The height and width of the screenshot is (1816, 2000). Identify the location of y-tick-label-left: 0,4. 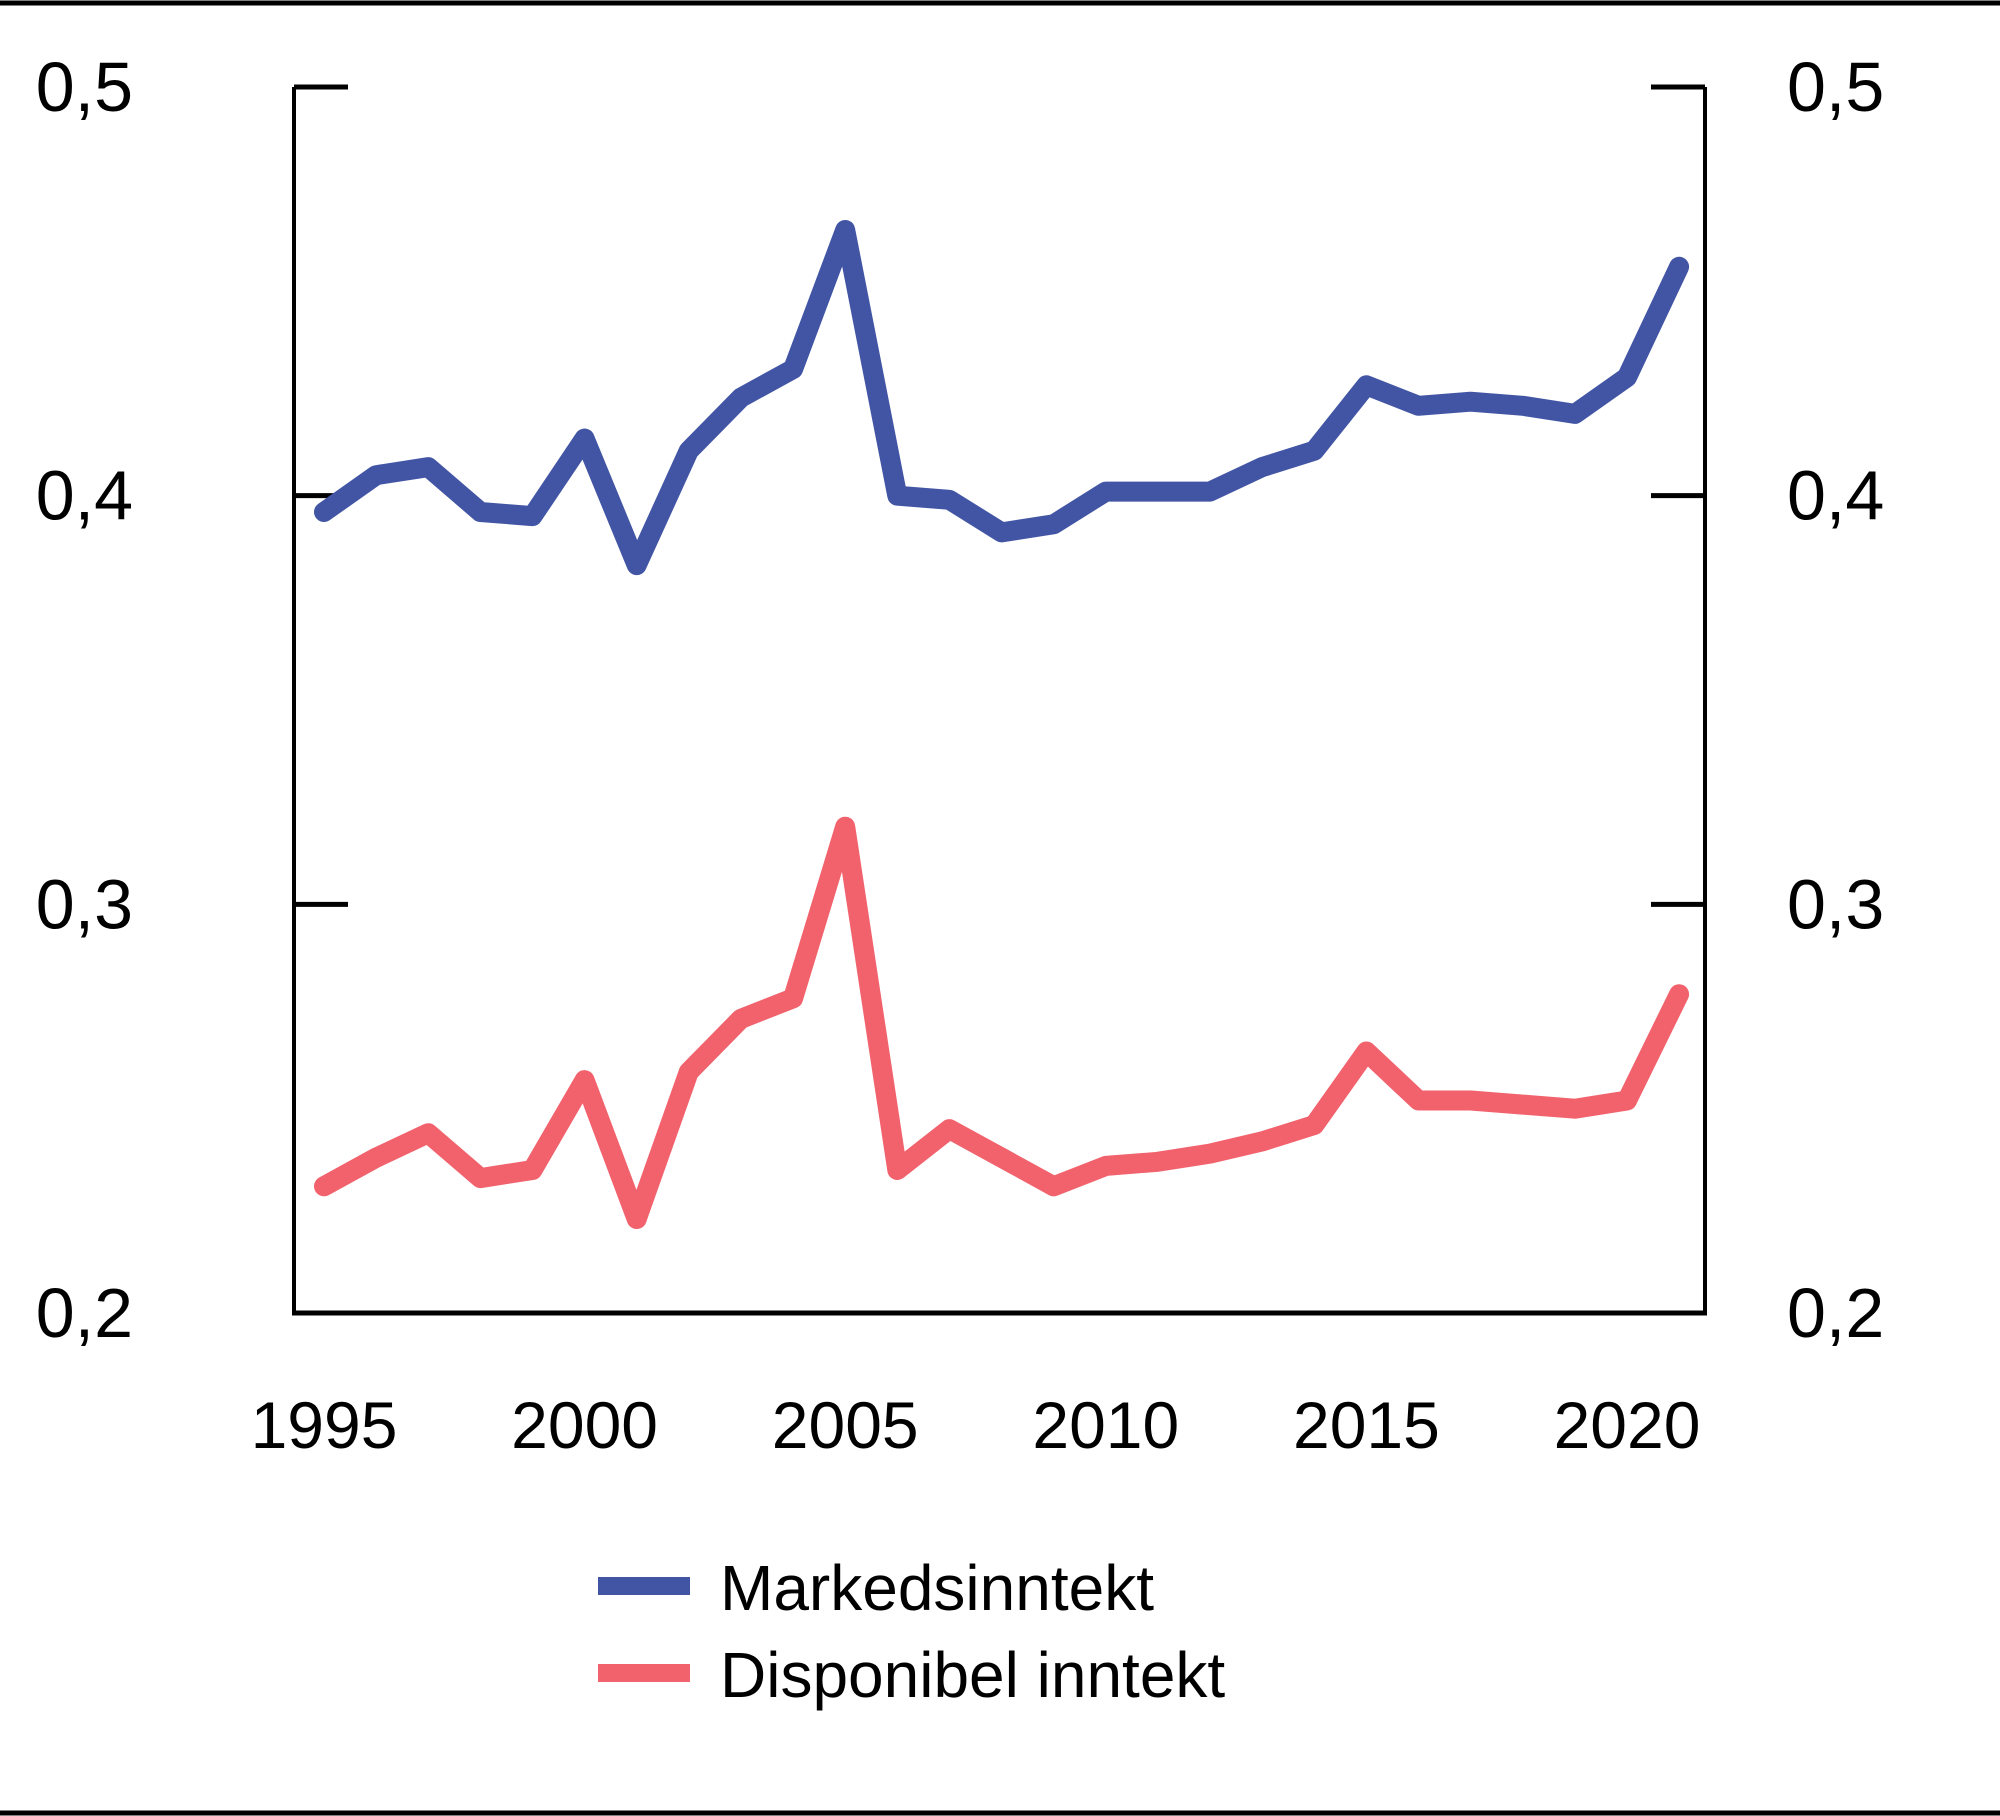
(84, 496).